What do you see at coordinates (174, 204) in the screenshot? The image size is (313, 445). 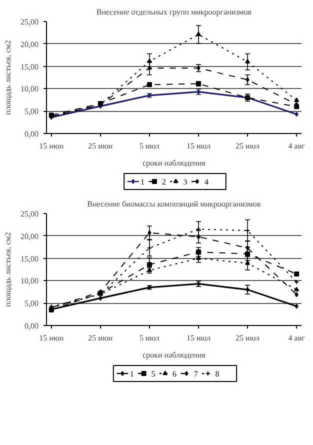 I see `chart-title: Внесение биомассы композиций микроорганизмов` at bounding box center [174, 204].